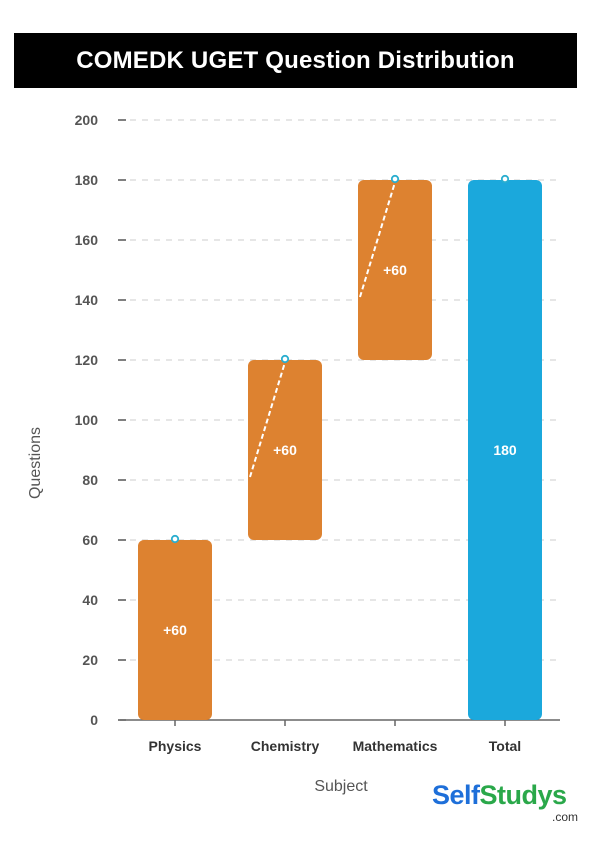 The width and height of the screenshot is (591, 844). What do you see at coordinates (87, 420) in the screenshot?
I see `y-tick-label: 100` at bounding box center [87, 420].